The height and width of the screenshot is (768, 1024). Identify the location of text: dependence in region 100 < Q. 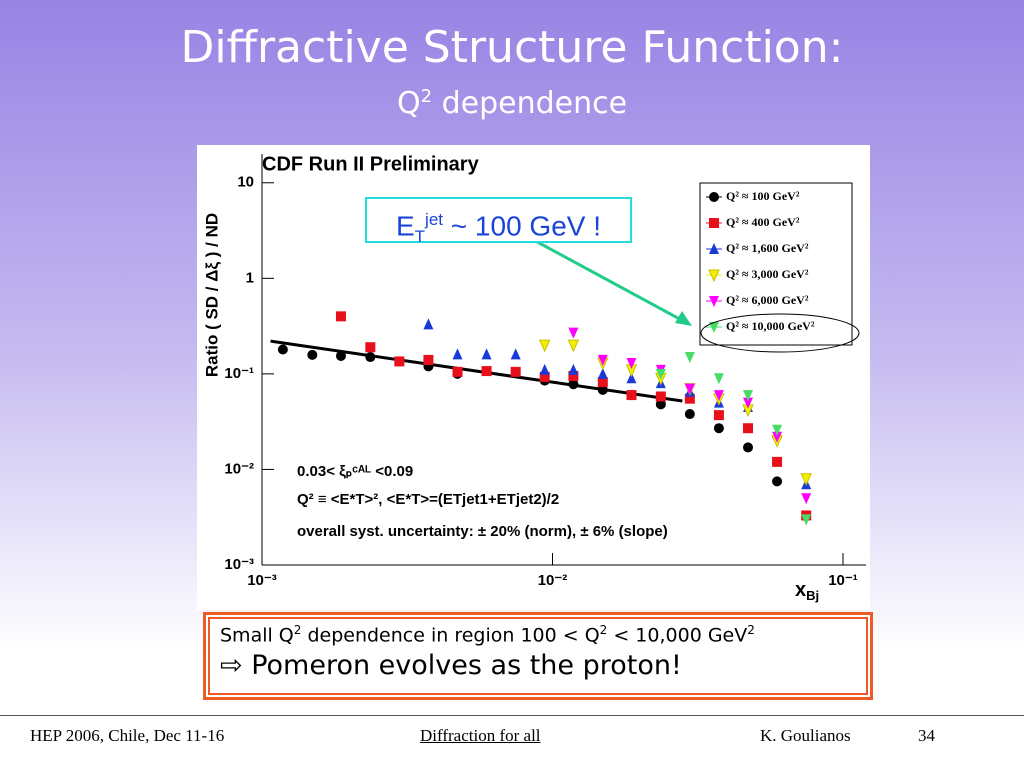
(450, 635).